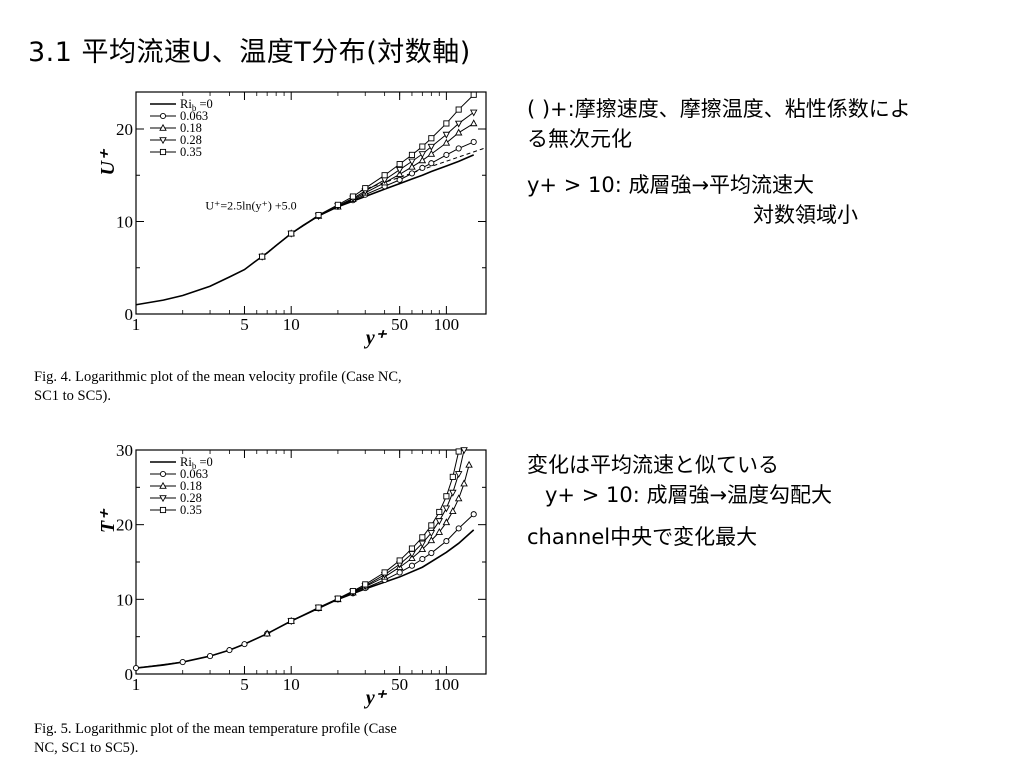 The image size is (1024, 768). What do you see at coordinates (72, 396) in the screenshot?
I see `figure-4-caption-line2: SC1 to SC5).` at bounding box center [72, 396].